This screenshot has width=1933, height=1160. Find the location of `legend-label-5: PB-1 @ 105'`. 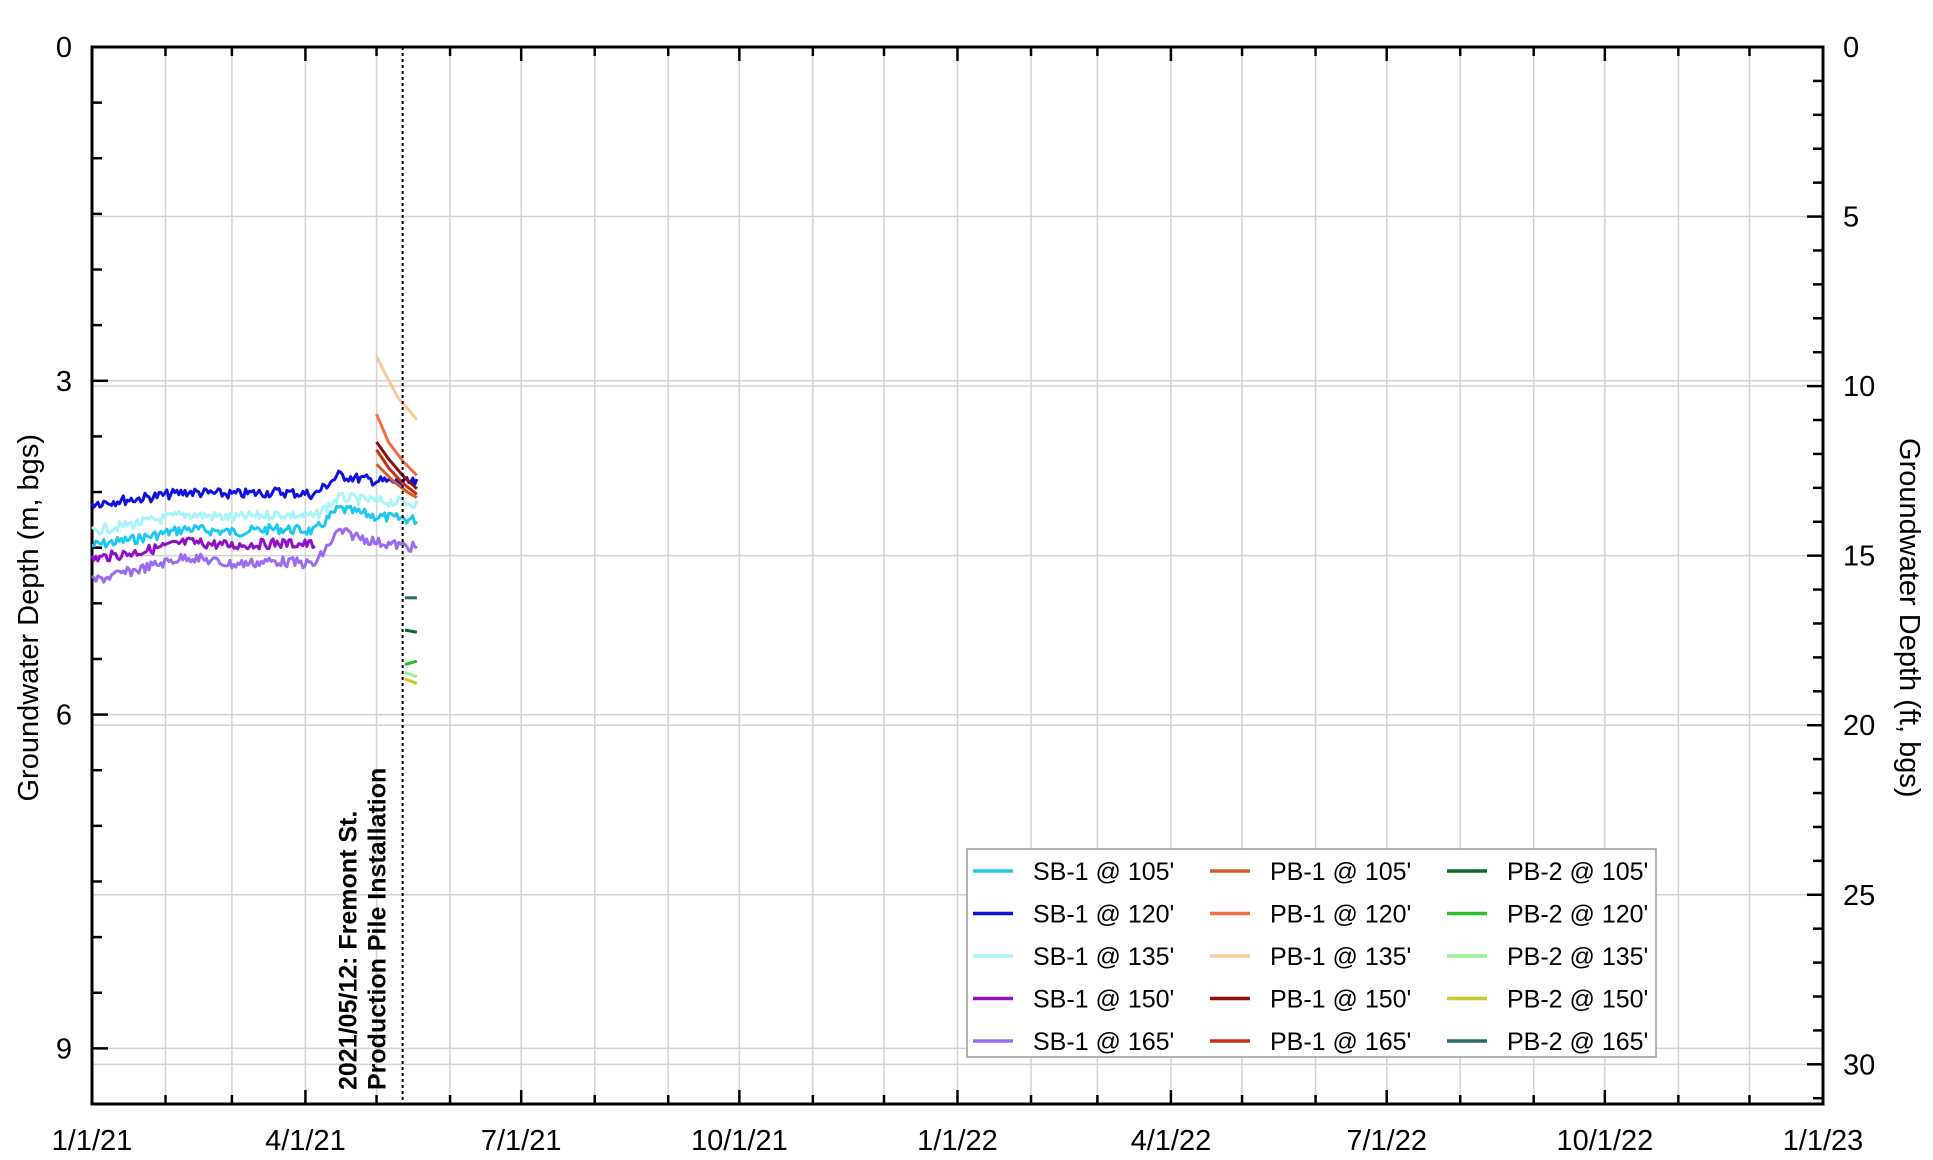

legend-label-5: PB-1 @ 105' is located at coordinates (1340, 872).